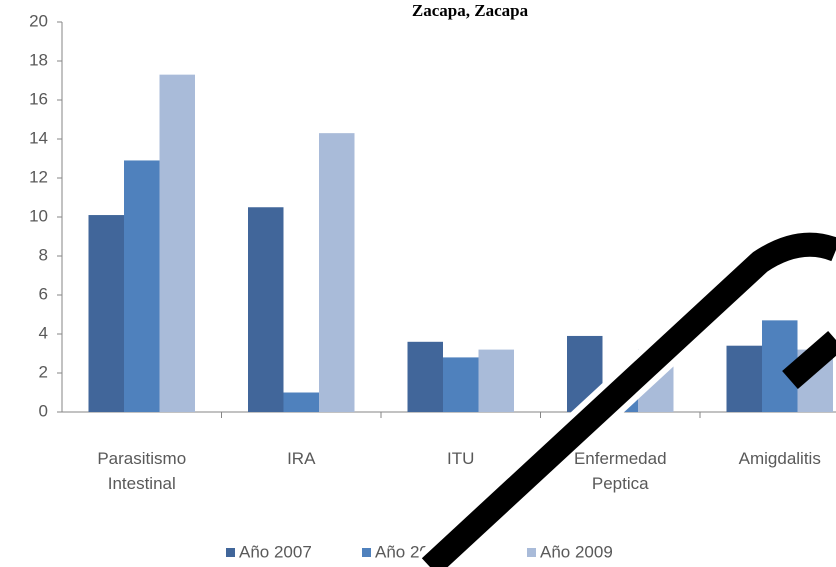 This screenshot has height=567, width=836. Describe the element at coordinates (38, 176) in the screenshot. I see `y-tick-label: 12` at that location.